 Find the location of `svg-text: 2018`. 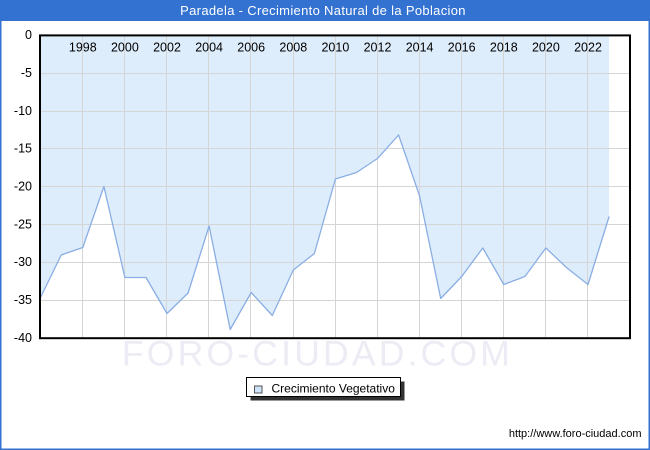

svg-text: 2018 is located at coordinates (504, 48).